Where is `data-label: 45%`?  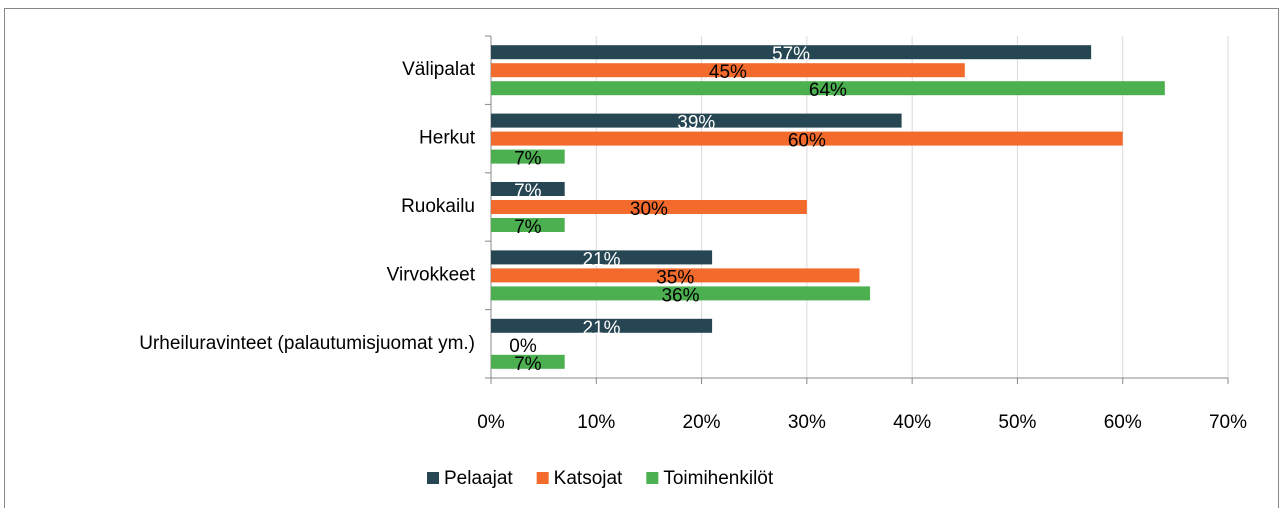 data-label: 45% is located at coordinates (728, 72).